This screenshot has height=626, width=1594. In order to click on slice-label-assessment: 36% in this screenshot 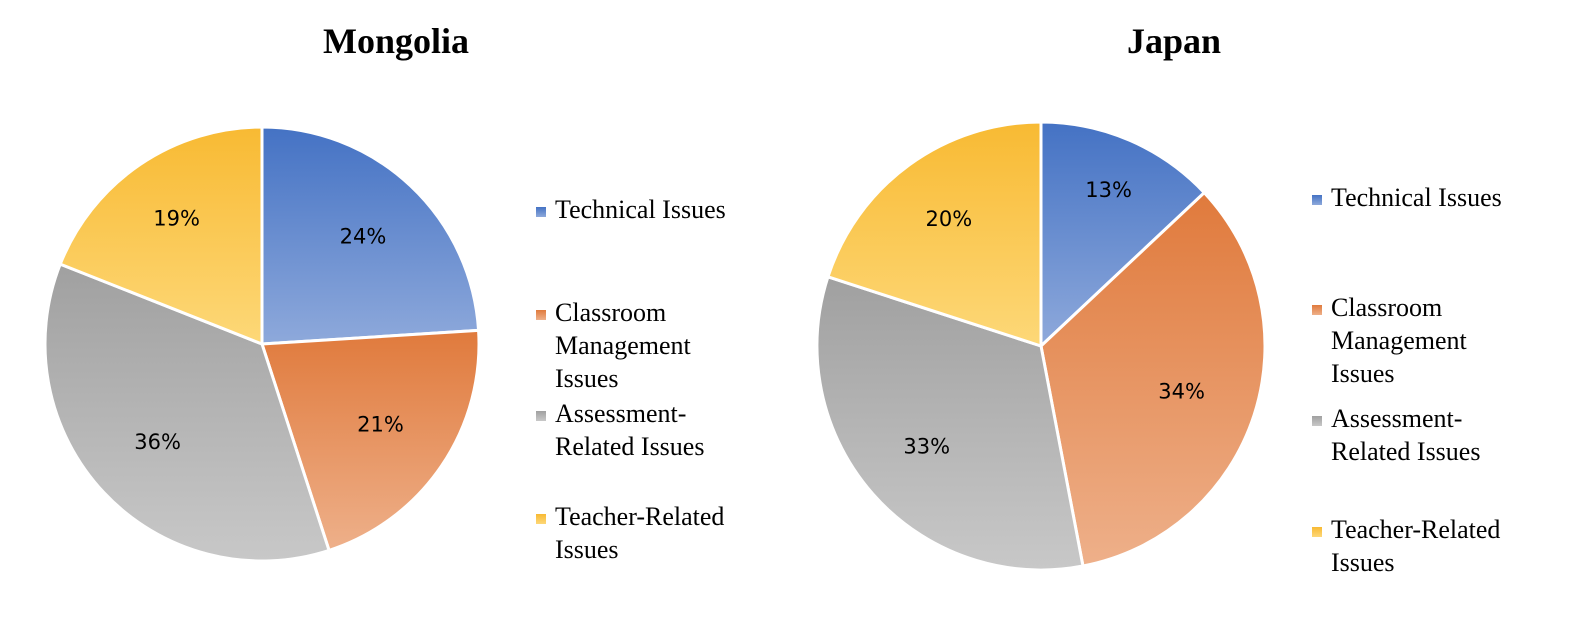, I will do `click(157, 442)`.